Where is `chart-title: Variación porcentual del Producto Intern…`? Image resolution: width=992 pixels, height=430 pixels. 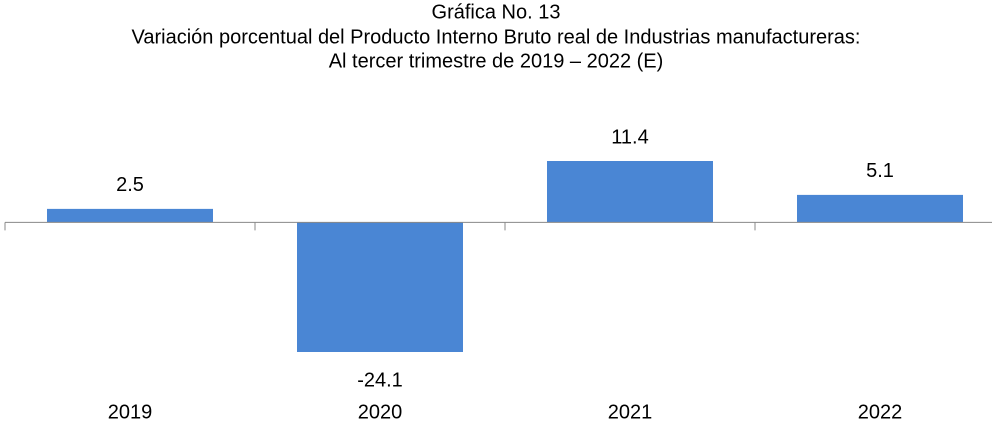 chart-title: Variación porcentual del Producto Intern… is located at coordinates (496, 37).